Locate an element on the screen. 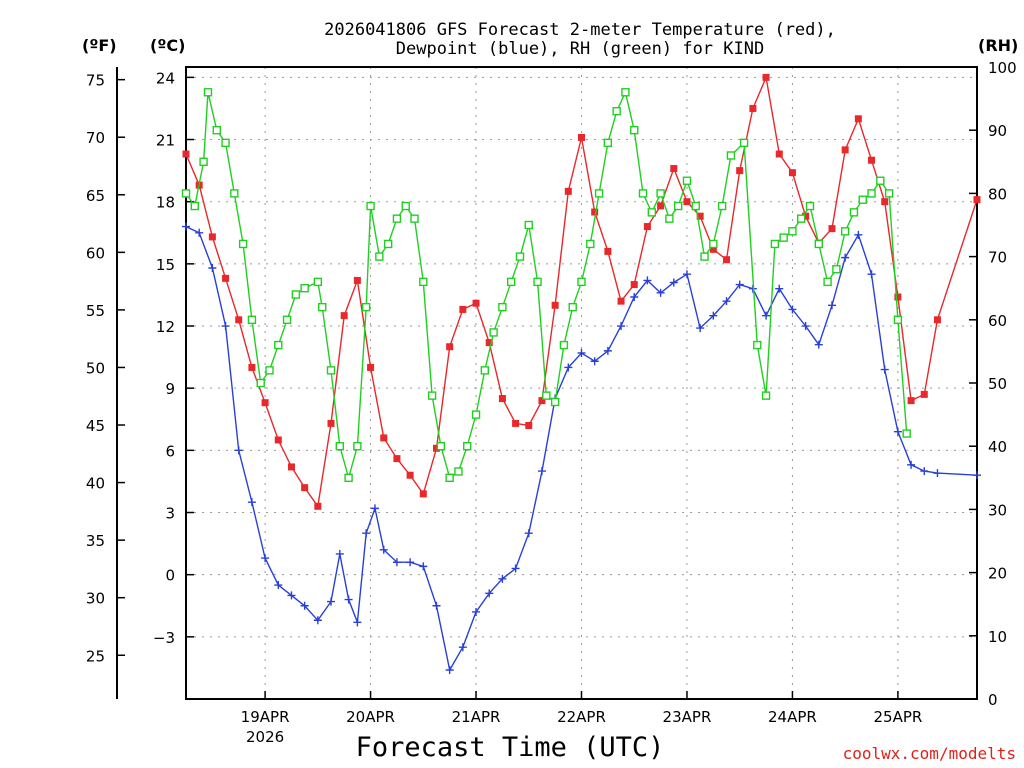 This screenshot has width=1024, height=768. celsius-tick-label: 21 is located at coordinates (165, 141).